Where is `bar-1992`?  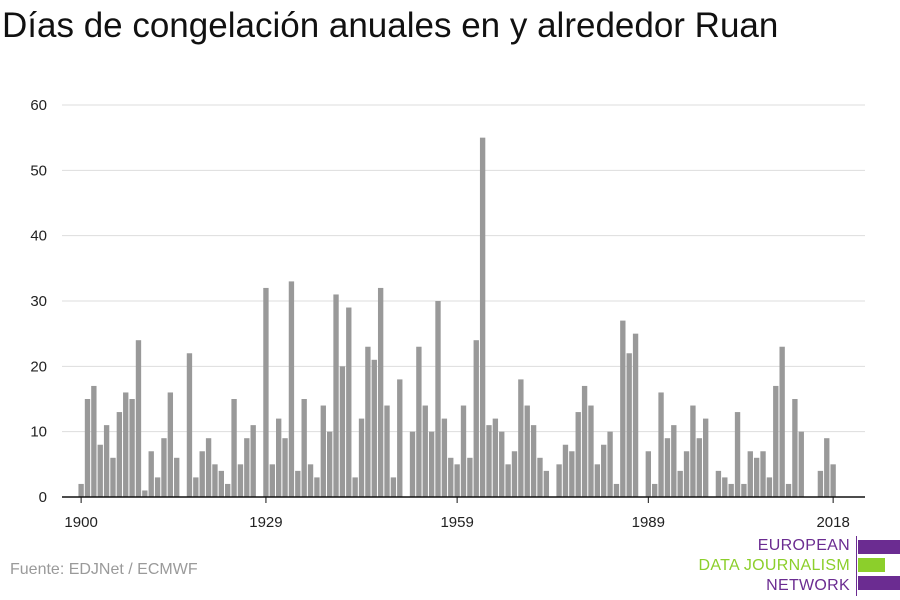 bar-1992 is located at coordinates (667, 467).